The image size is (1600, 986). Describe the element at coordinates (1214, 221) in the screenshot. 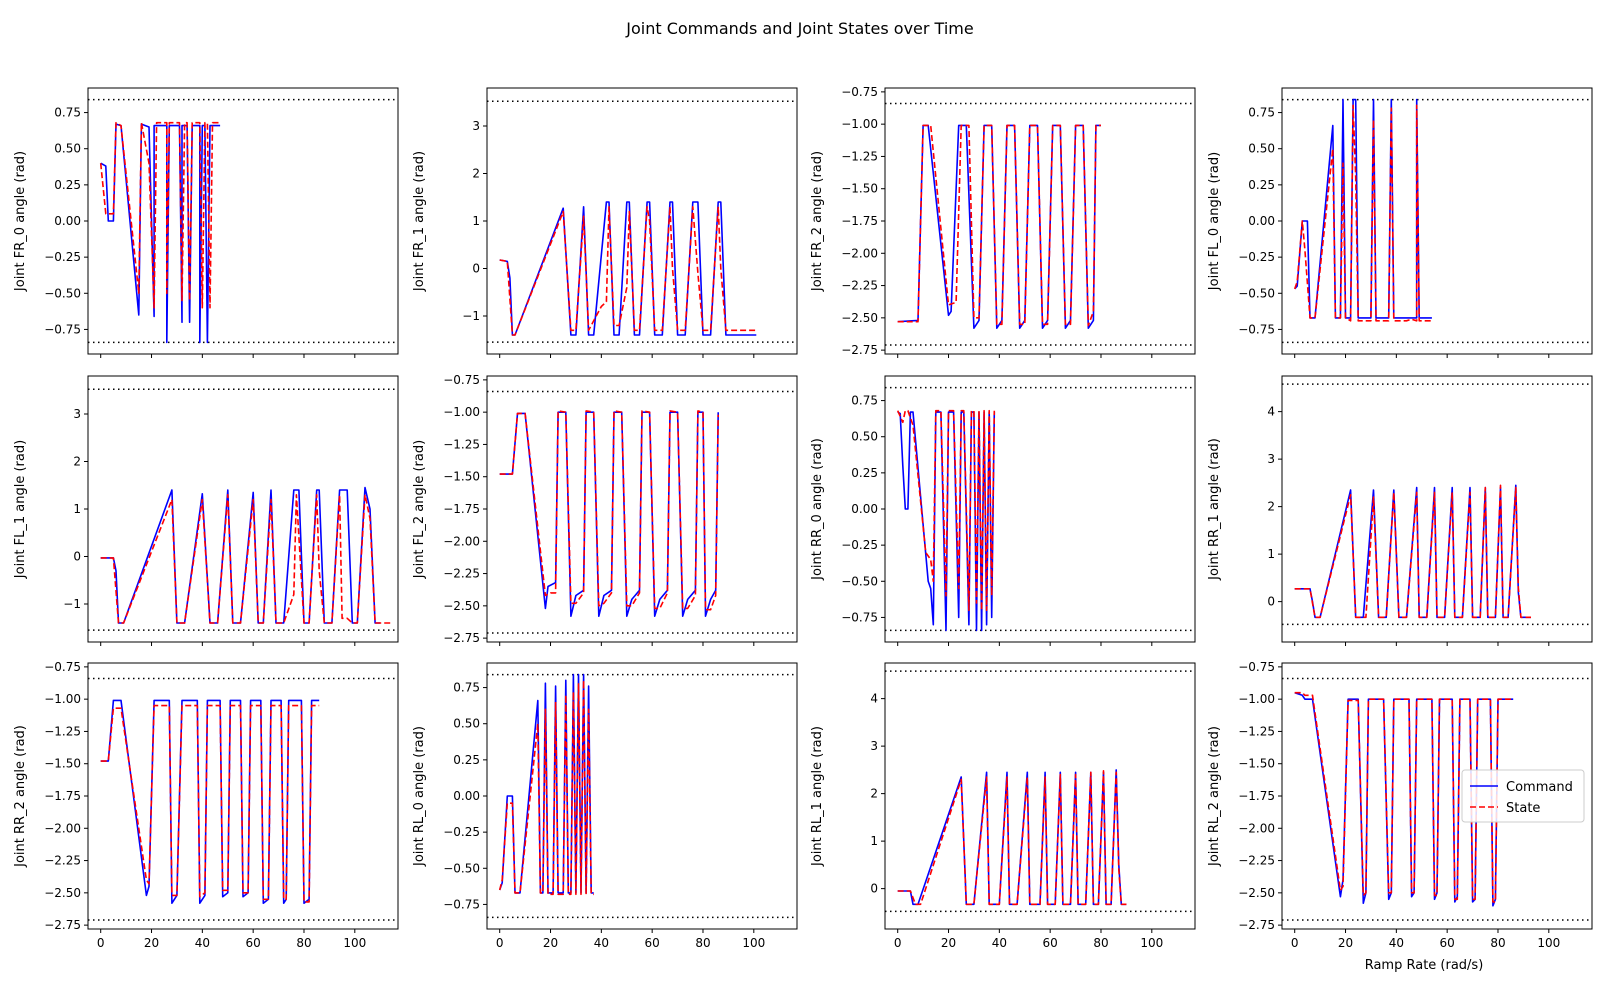

I see `y-axis-label: Joint FL_0 angle (rad)` at that location.